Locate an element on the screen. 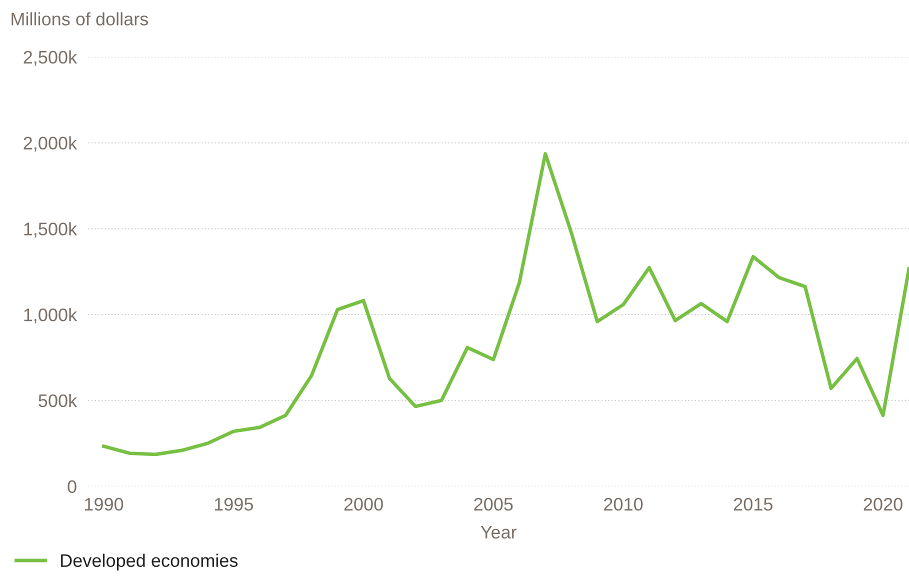  y-axis-title: Millions of dollars is located at coordinates (80, 19).